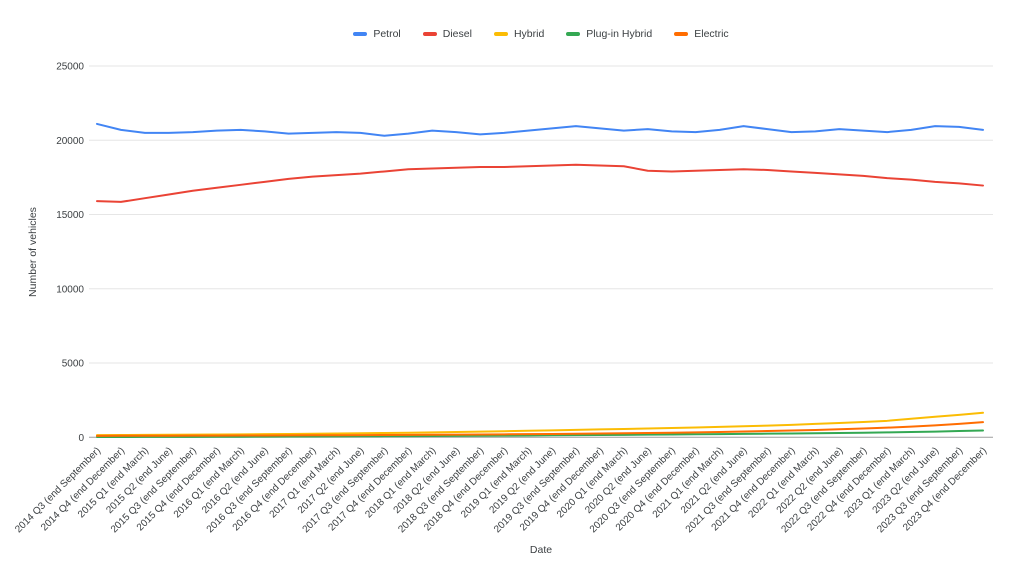 Image resolution: width=1023 pixels, height=587 pixels. I want to click on legend-label: Plug-in Hybrid, so click(619, 33).